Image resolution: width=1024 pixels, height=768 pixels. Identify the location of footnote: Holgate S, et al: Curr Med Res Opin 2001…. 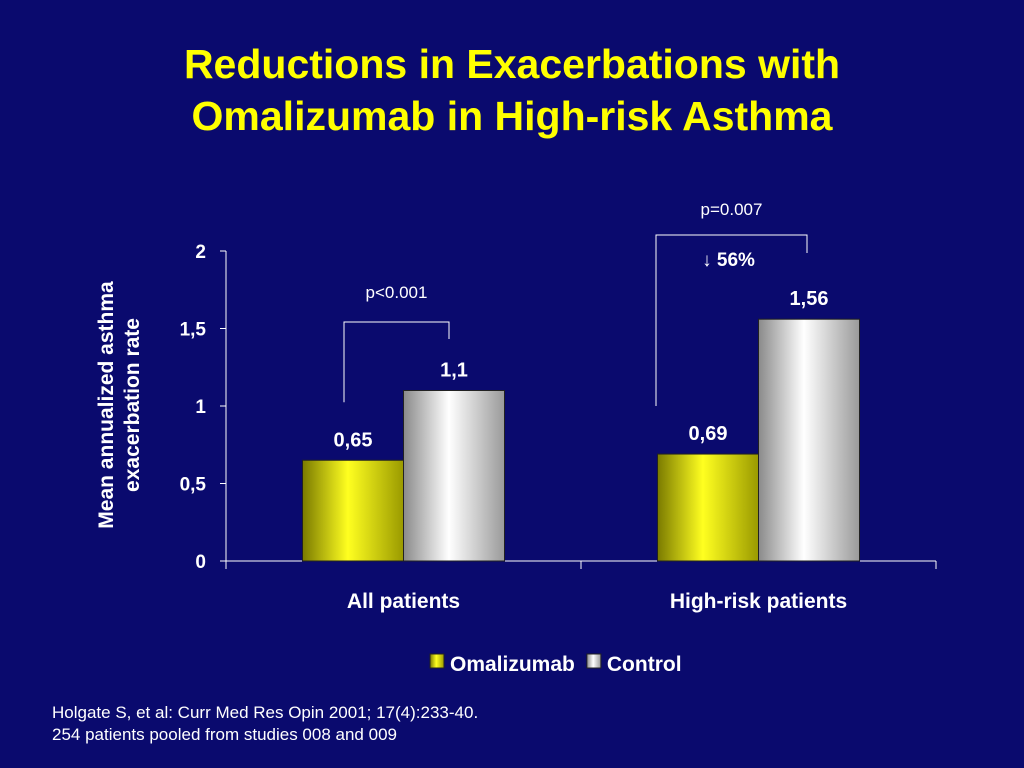
(265, 724).